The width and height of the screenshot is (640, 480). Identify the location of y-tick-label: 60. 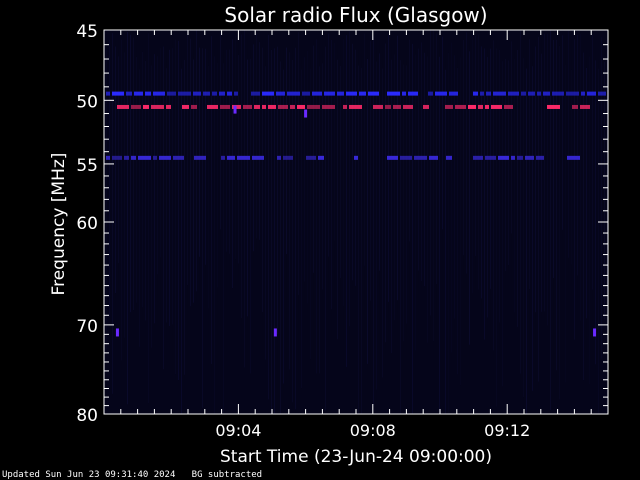
(87, 224).